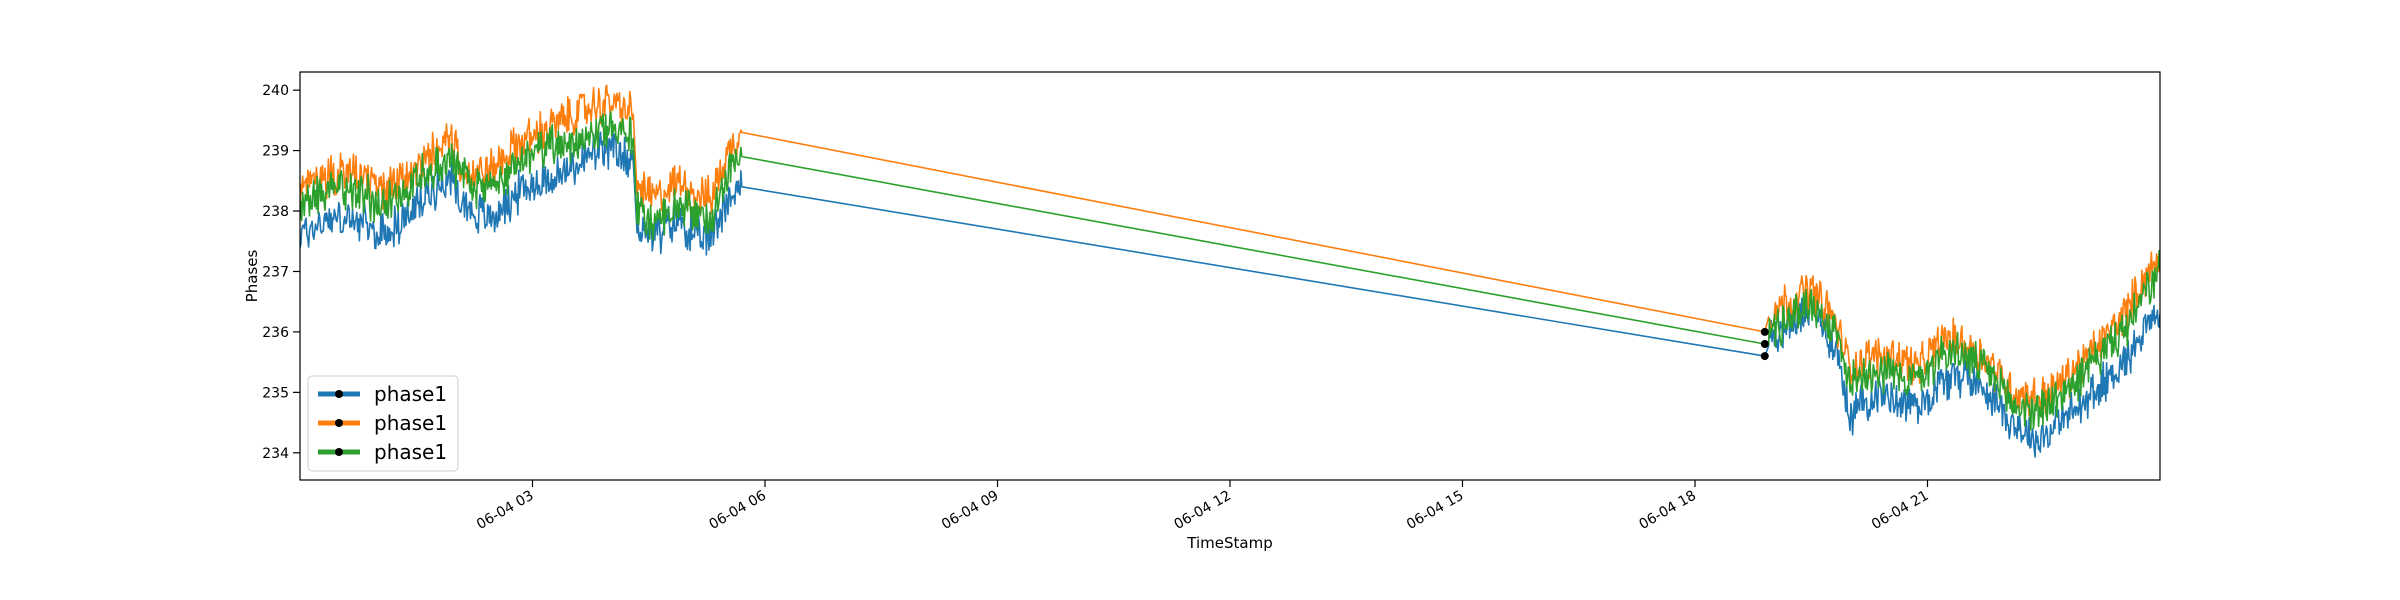 This screenshot has width=2400, height=600. What do you see at coordinates (275, 152) in the screenshot?
I see `y-tick-label: 239` at bounding box center [275, 152].